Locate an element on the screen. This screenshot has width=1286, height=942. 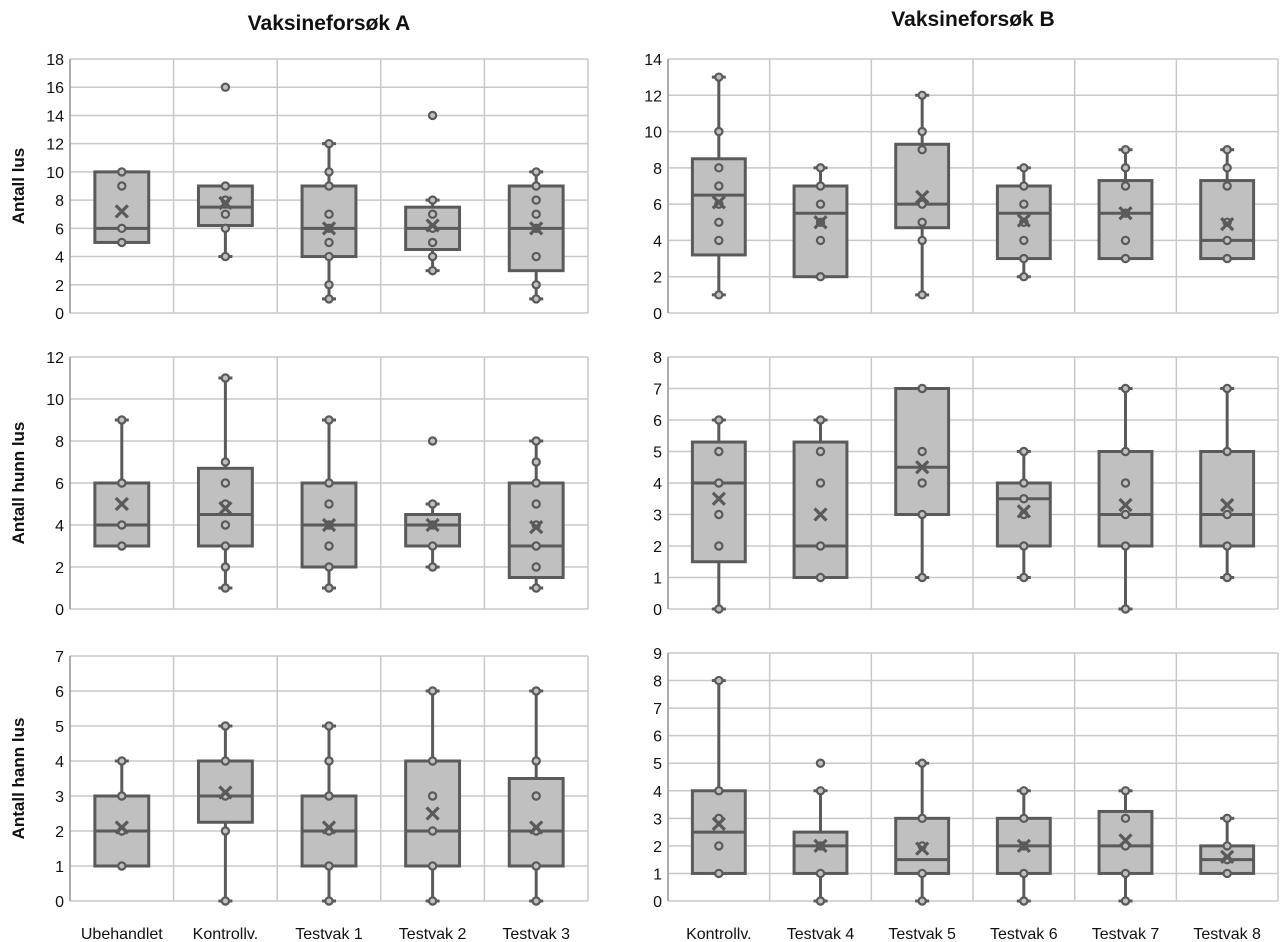
x-category-label: Kontrollv. is located at coordinates (719, 934).